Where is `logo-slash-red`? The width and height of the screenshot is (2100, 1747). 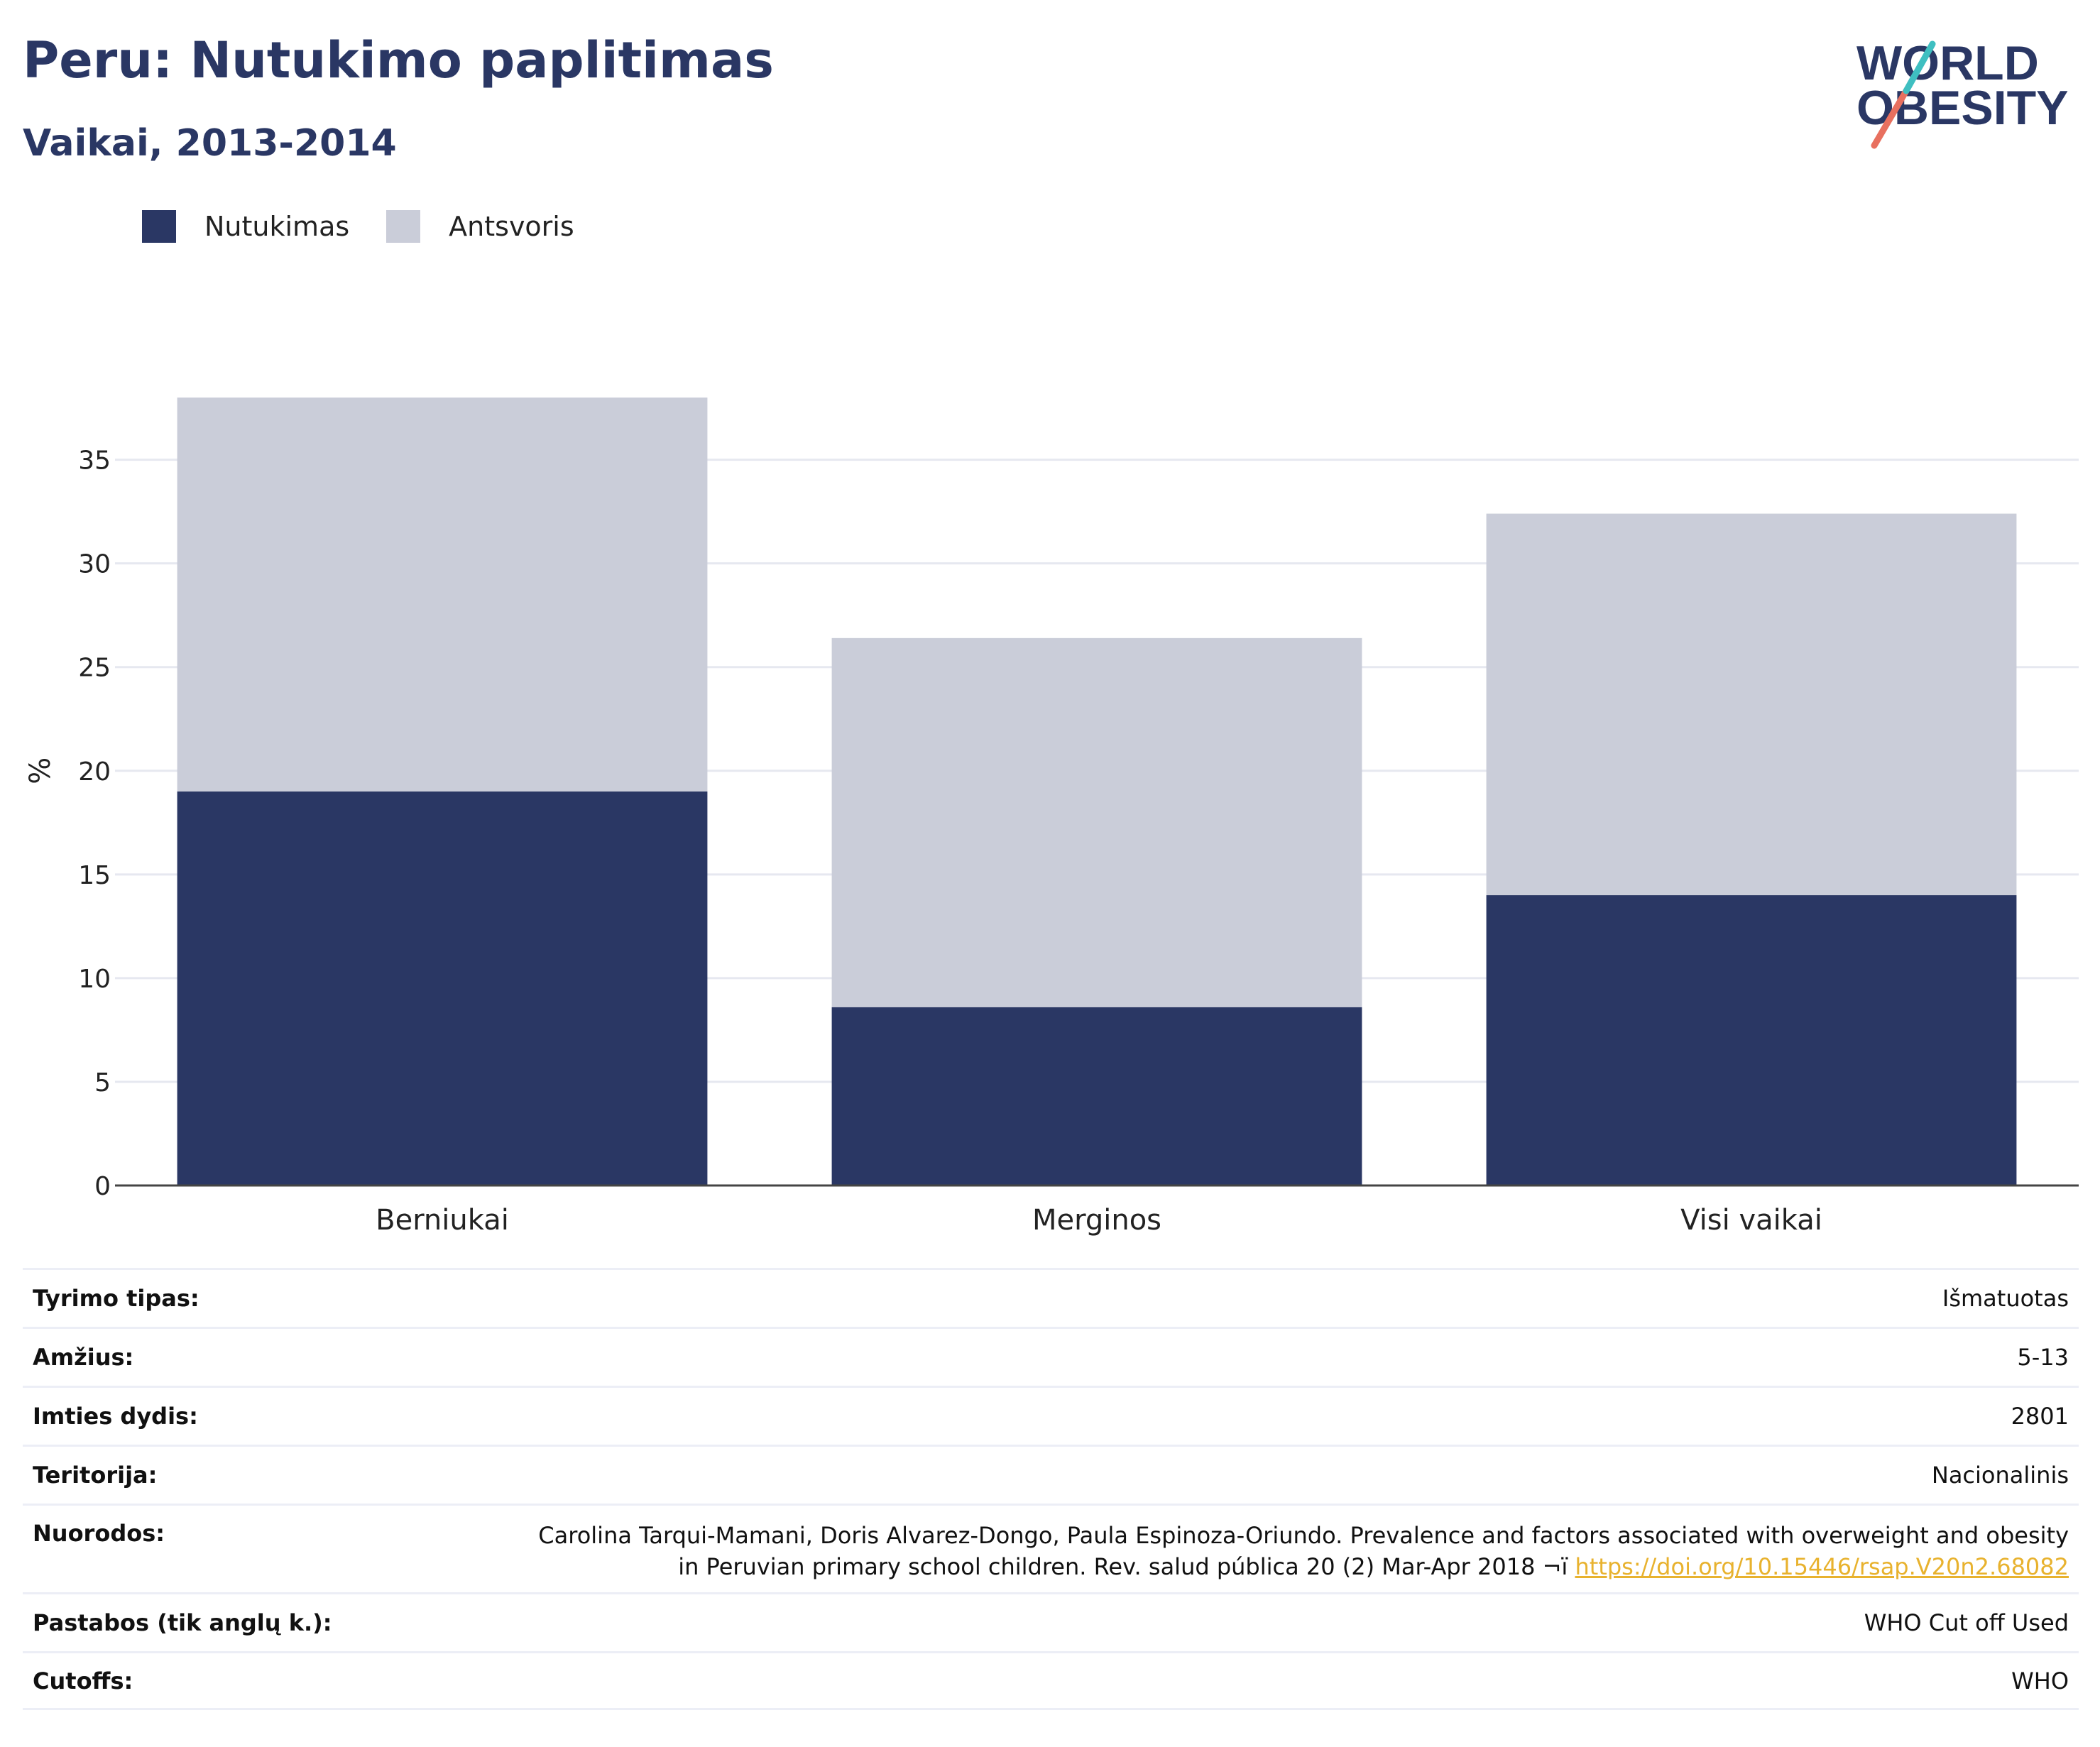 logo-slash-red is located at coordinates (1890, 118).